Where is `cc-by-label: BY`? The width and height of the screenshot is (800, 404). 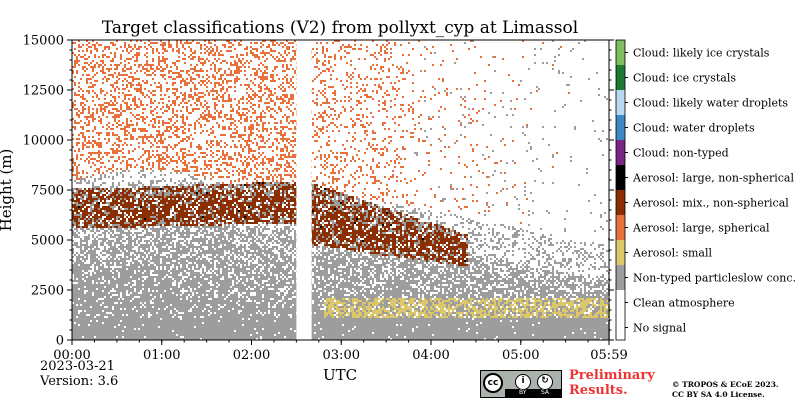 cc-by-label: BY is located at coordinates (523, 392).